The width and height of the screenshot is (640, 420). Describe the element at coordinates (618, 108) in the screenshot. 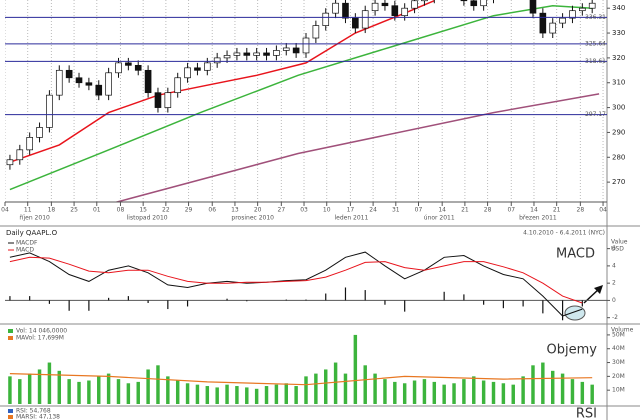

I see `y-tick-label: 300` at that location.